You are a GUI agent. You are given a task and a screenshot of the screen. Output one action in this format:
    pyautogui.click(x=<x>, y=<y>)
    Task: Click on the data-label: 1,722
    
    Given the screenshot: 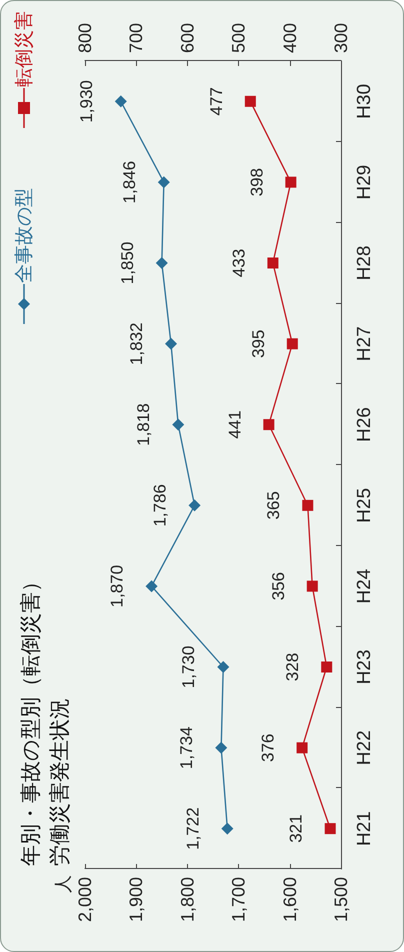 What is the action you would take?
    pyautogui.click(x=192, y=828)
    